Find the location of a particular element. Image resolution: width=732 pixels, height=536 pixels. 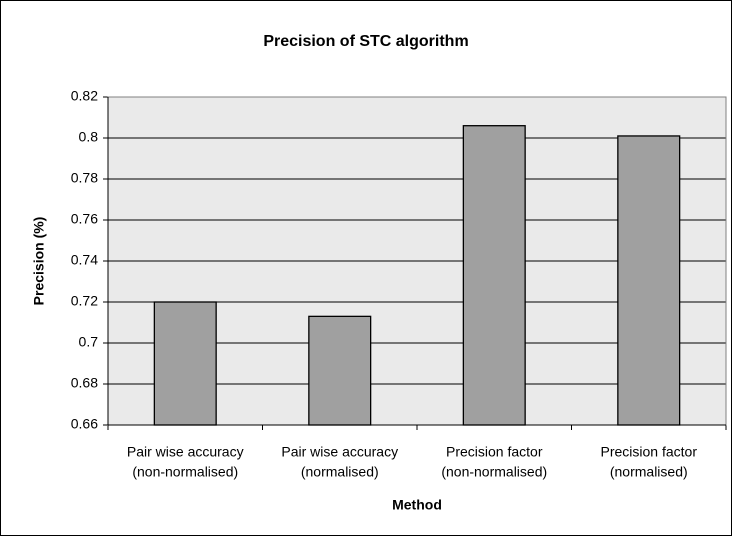

y-tick-label: 0.68 is located at coordinates (84, 383).